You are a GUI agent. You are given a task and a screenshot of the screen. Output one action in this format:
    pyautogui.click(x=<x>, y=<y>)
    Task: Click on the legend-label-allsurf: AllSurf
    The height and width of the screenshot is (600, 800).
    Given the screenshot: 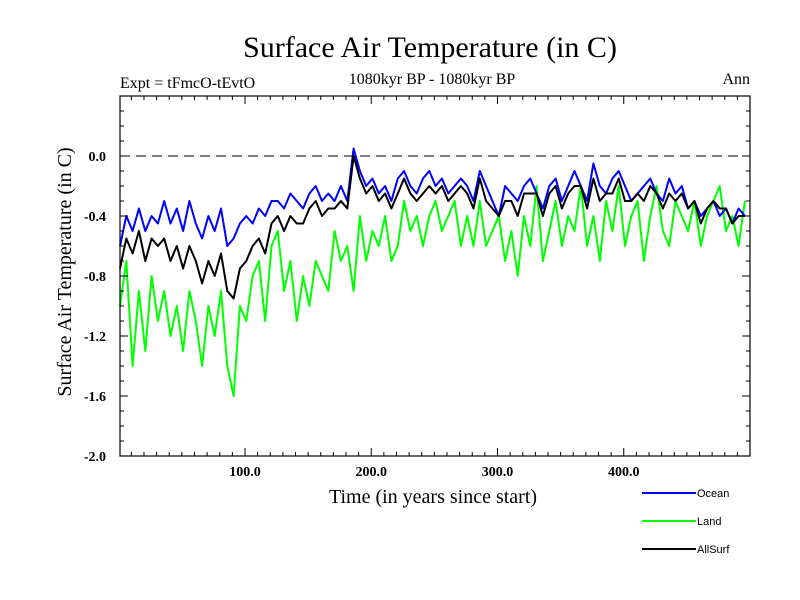 What is the action you would take?
    pyautogui.click(x=713, y=550)
    